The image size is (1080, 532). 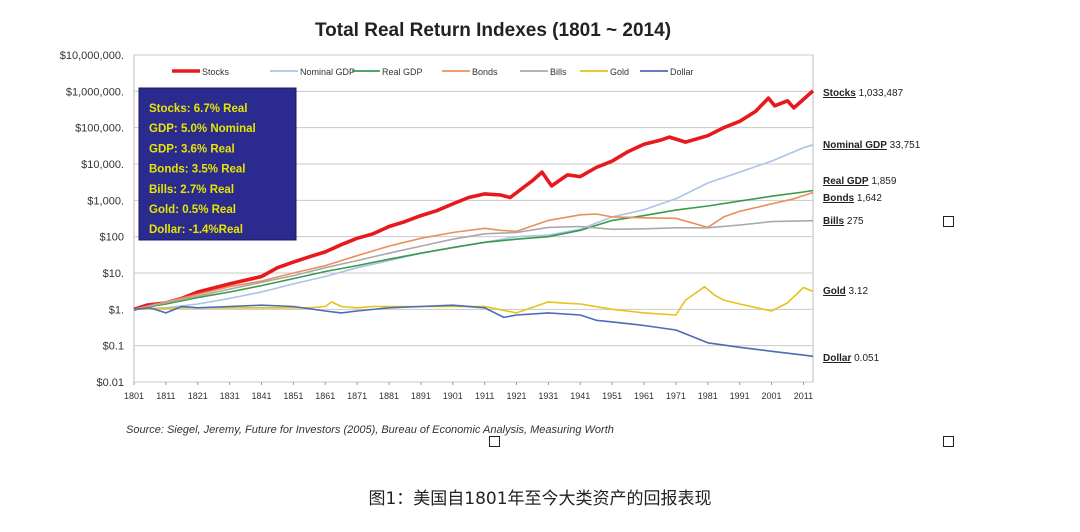 I want to click on y-tick-label: $1,000., so click(x=105, y=201).